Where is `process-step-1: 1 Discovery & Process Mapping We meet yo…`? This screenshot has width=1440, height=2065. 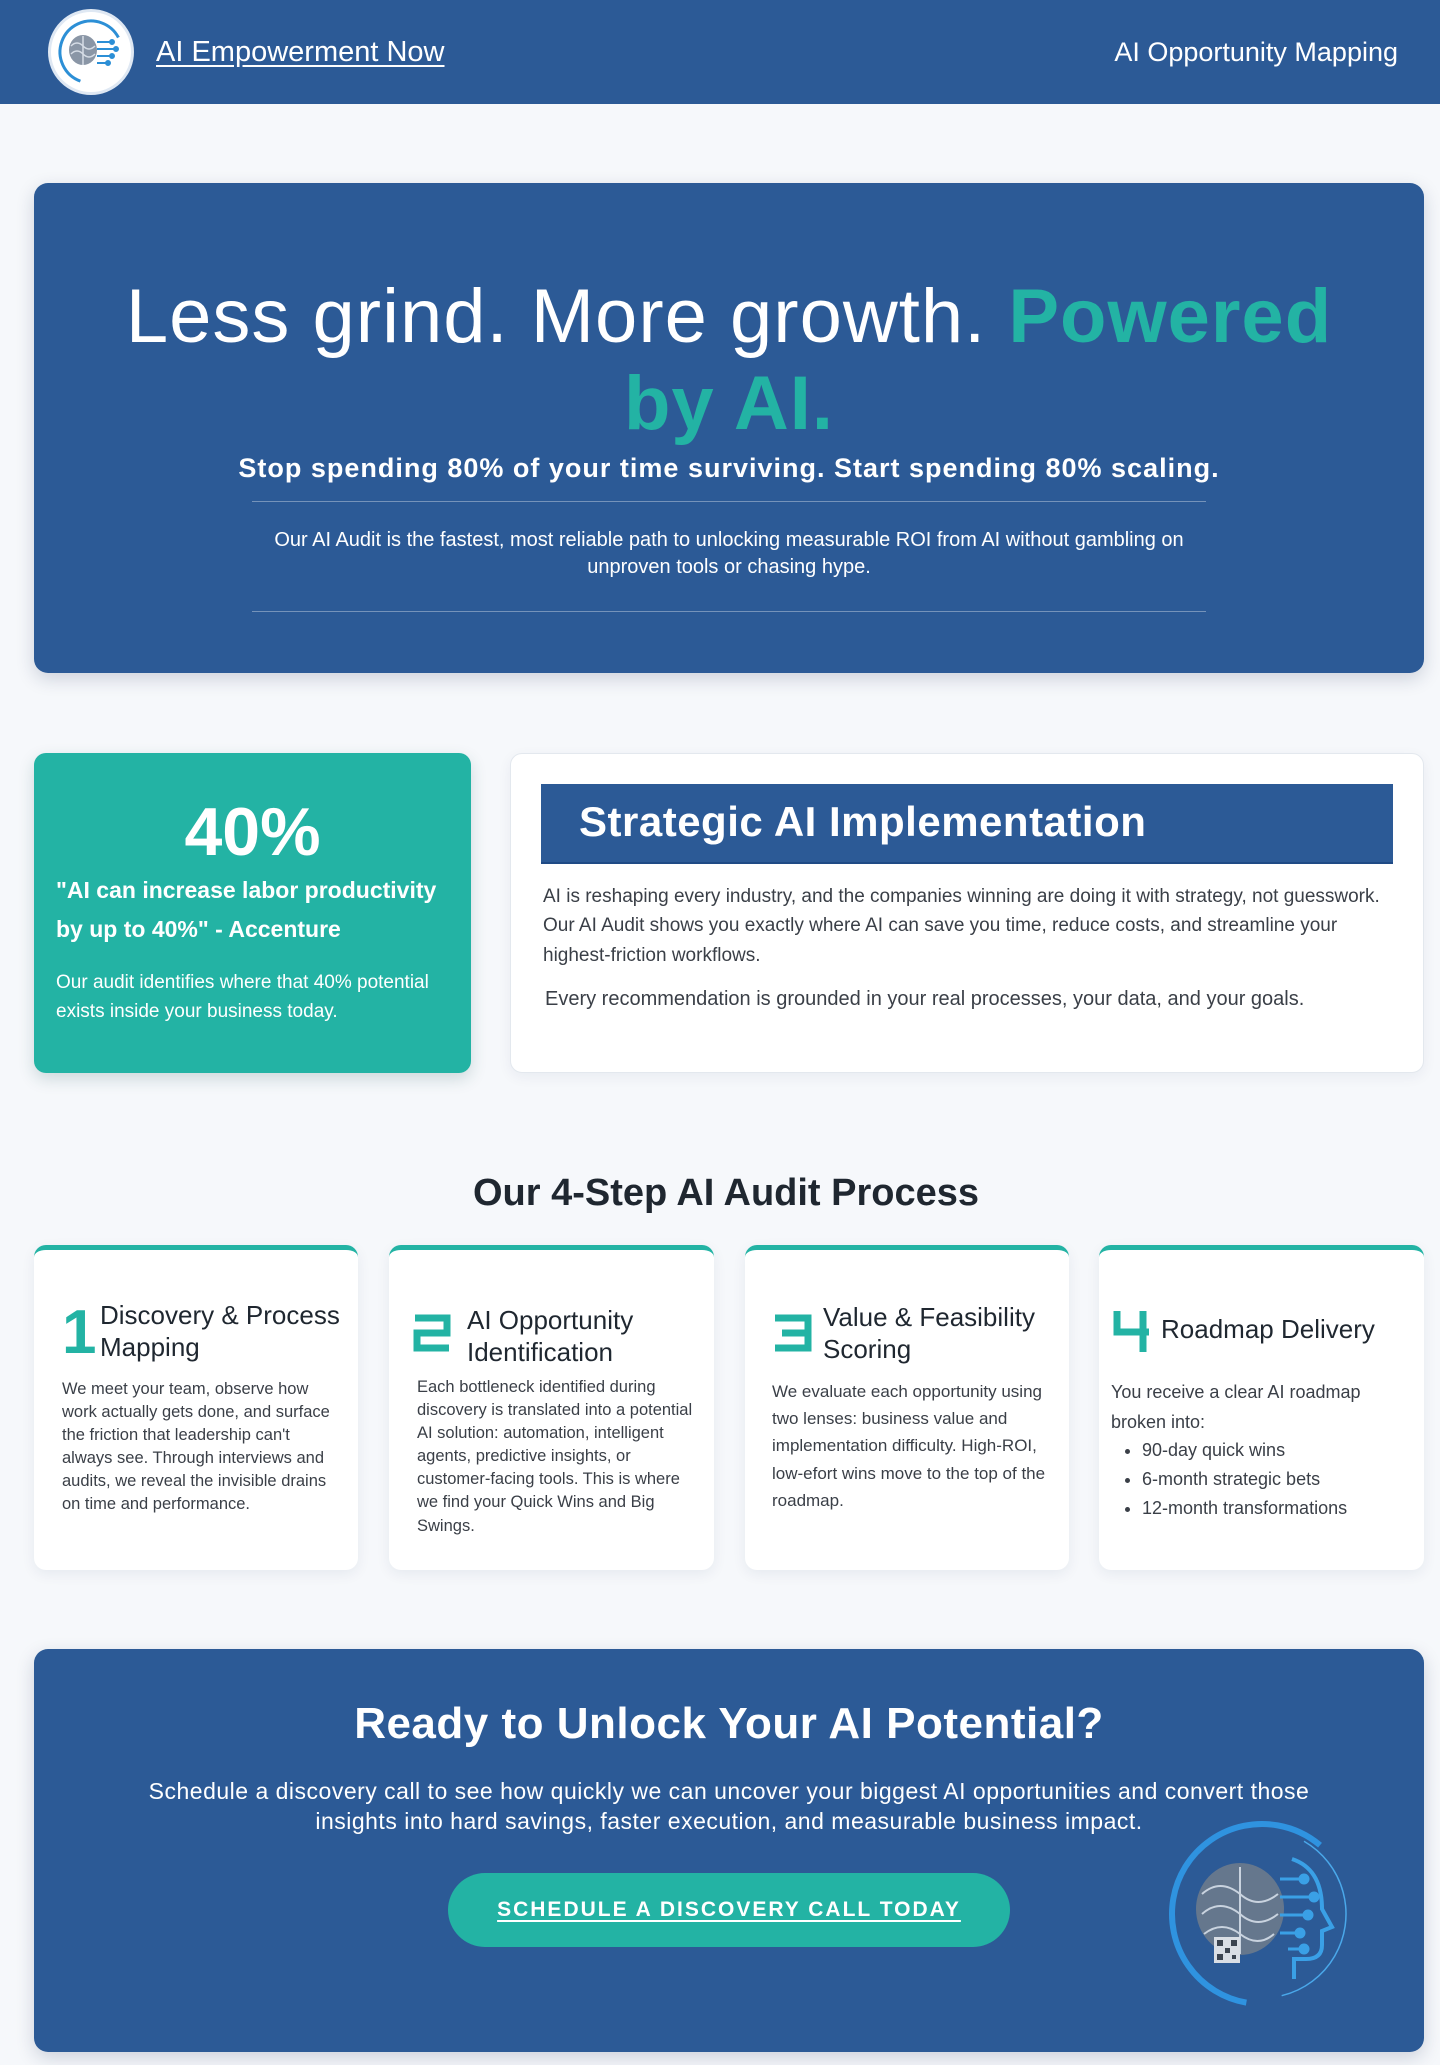
process-step-1: 1 Discovery & Process Mapping We meet yo… is located at coordinates (196, 1407).